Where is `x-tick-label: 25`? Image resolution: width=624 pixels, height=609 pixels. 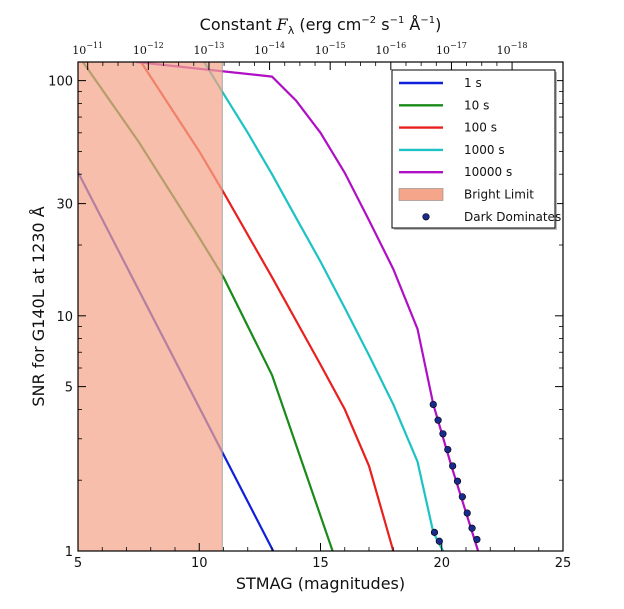 x-tick-label: 25 is located at coordinates (563, 563).